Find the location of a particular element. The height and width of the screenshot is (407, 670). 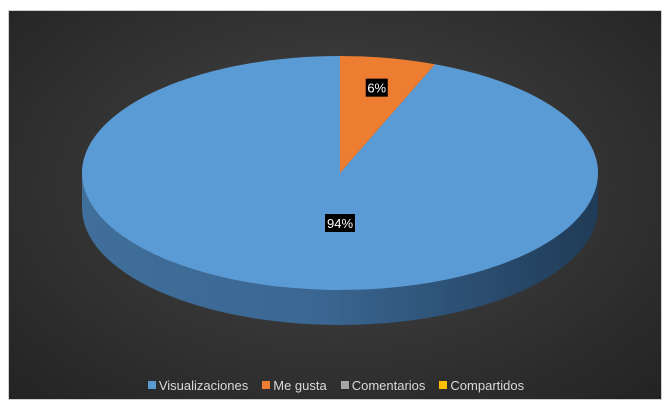

legend-item-comentarios: Comentarios is located at coordinates (383, 385).